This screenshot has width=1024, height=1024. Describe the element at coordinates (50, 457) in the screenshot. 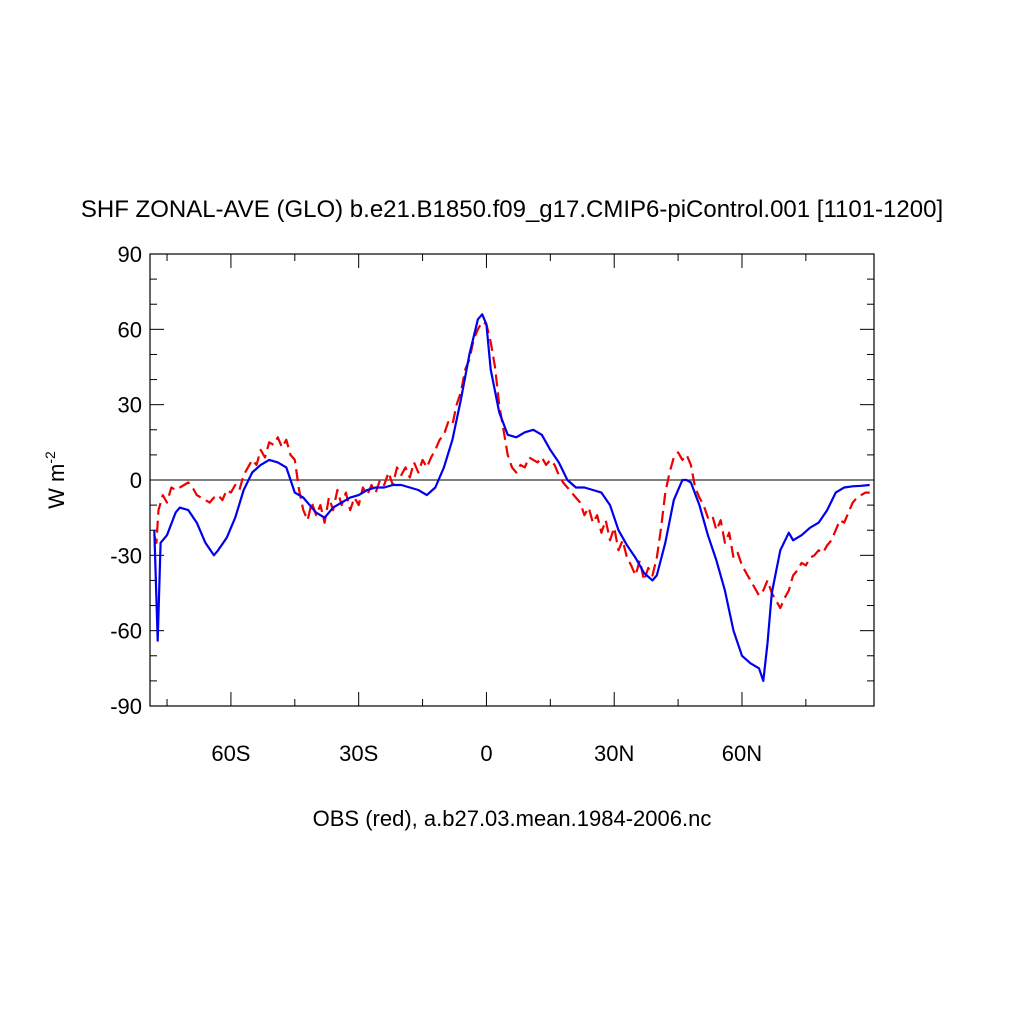

I see `y-axis-label-superscript: -2` at that location.